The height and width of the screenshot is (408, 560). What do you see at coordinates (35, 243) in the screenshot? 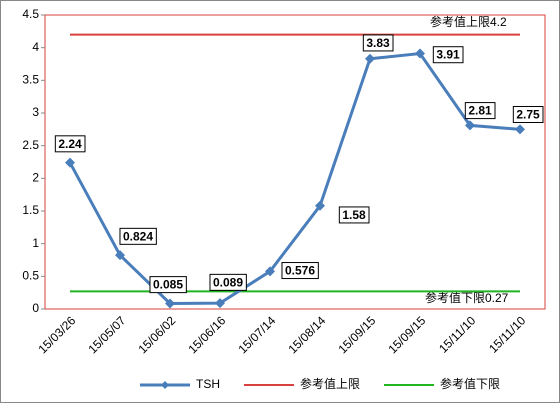
I see `y-tick-label: 1` at bounding box center [35, 243].